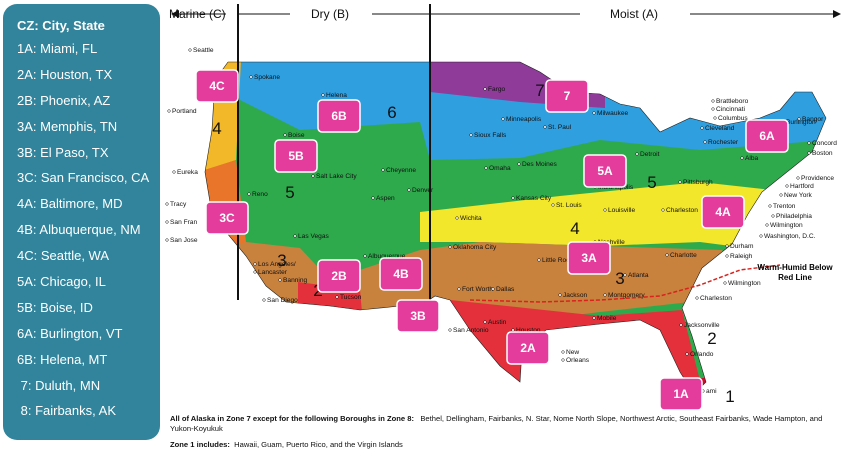 The width and height of the screenshot is (850, 456). I want to click on city-label: Little Rock, so click(557, 260).